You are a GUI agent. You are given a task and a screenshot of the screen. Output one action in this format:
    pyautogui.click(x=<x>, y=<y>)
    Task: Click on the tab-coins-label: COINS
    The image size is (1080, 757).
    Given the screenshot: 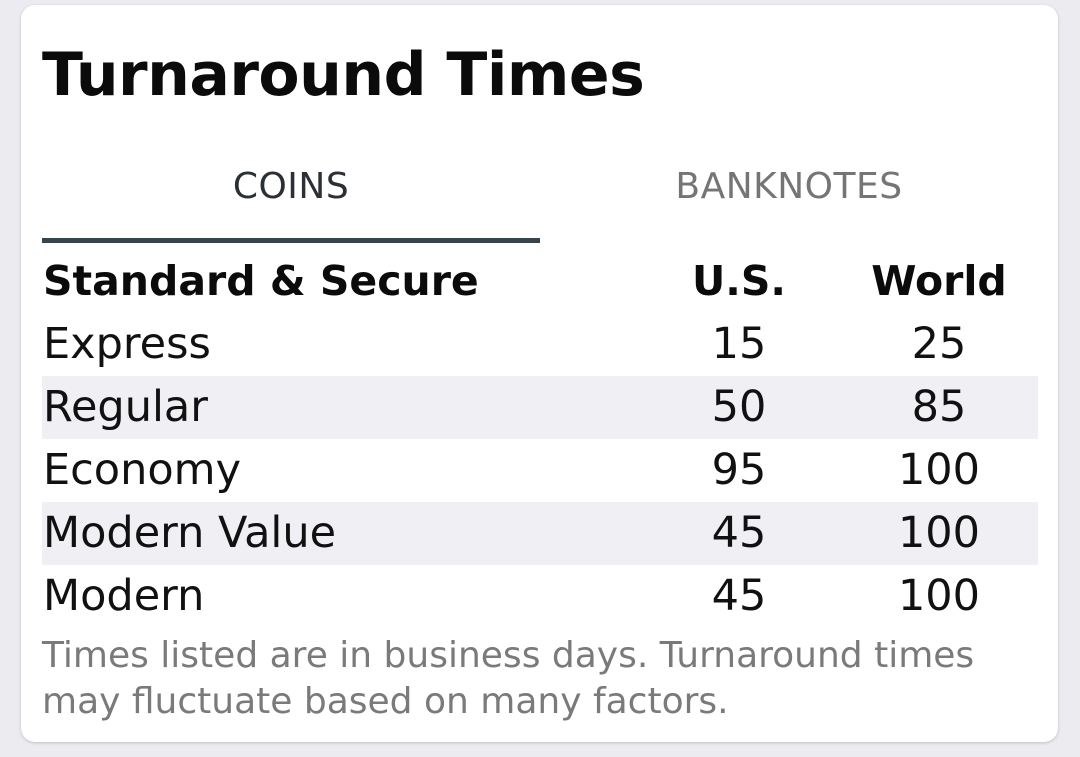 What is the action you would take?
    pyautogui.click(x=291, y=186)
    